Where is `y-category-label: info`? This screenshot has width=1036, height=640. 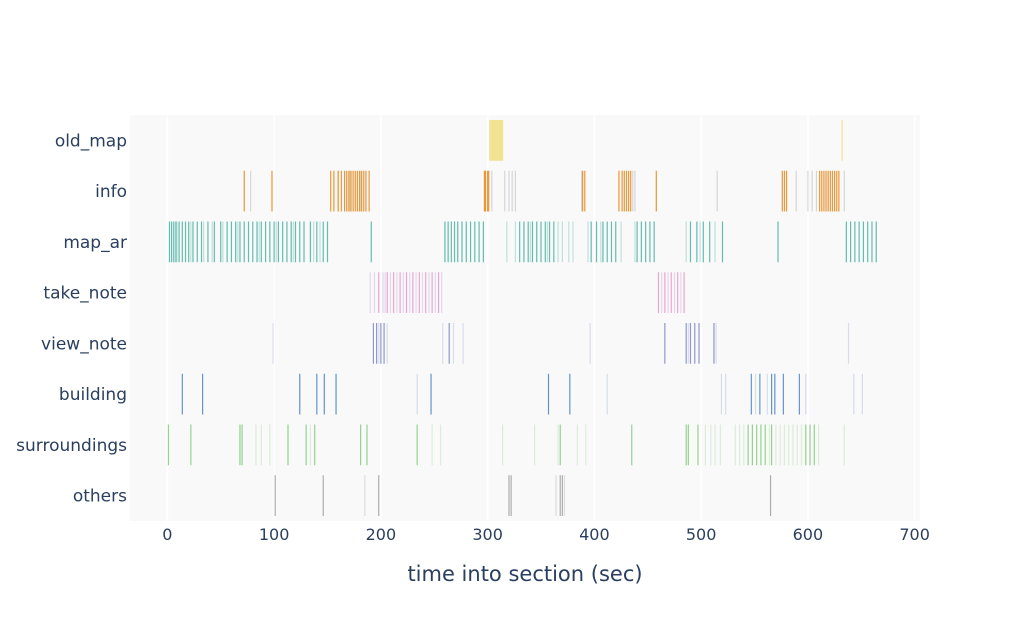 y-category-label: info is located at coordinates (111, 192).